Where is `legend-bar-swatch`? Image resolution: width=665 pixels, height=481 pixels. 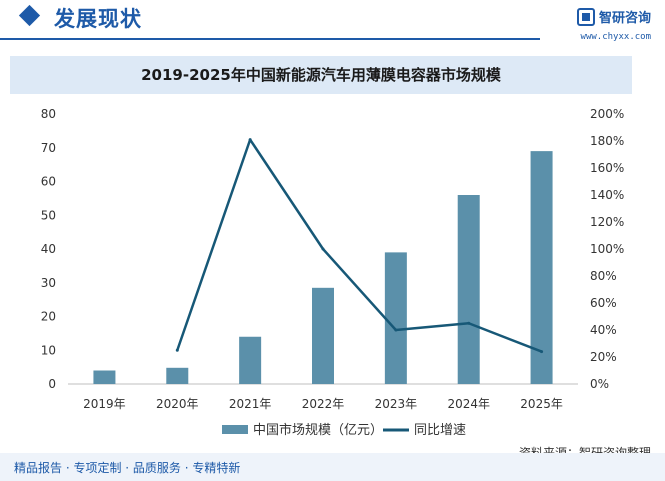 legend-bar-swatch is located at coordinates (235, 429).